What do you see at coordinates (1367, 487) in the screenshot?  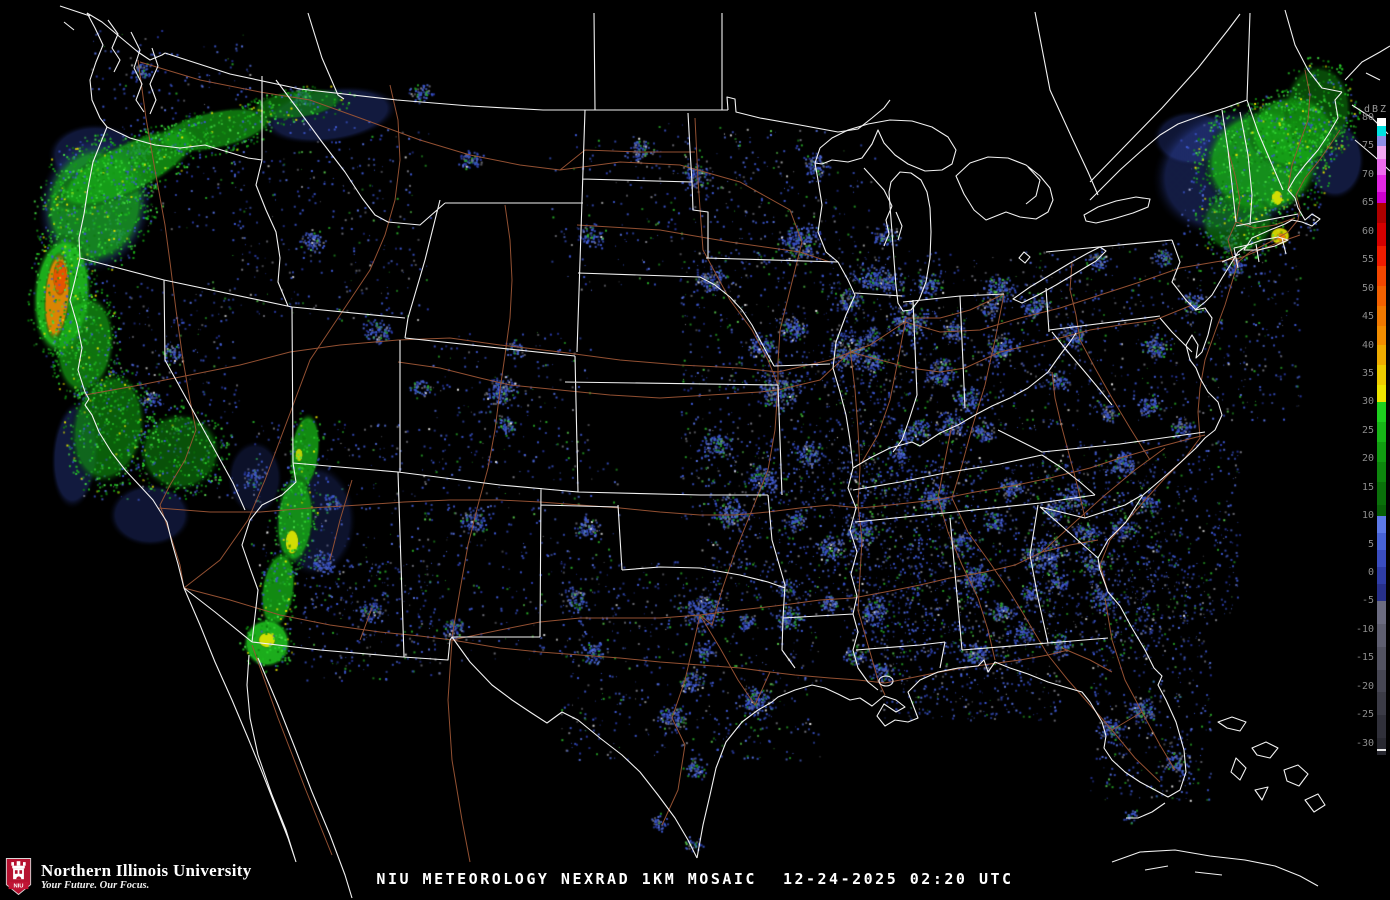 I see `colorbar-tick: 15` at bounding box center [1367, 487].